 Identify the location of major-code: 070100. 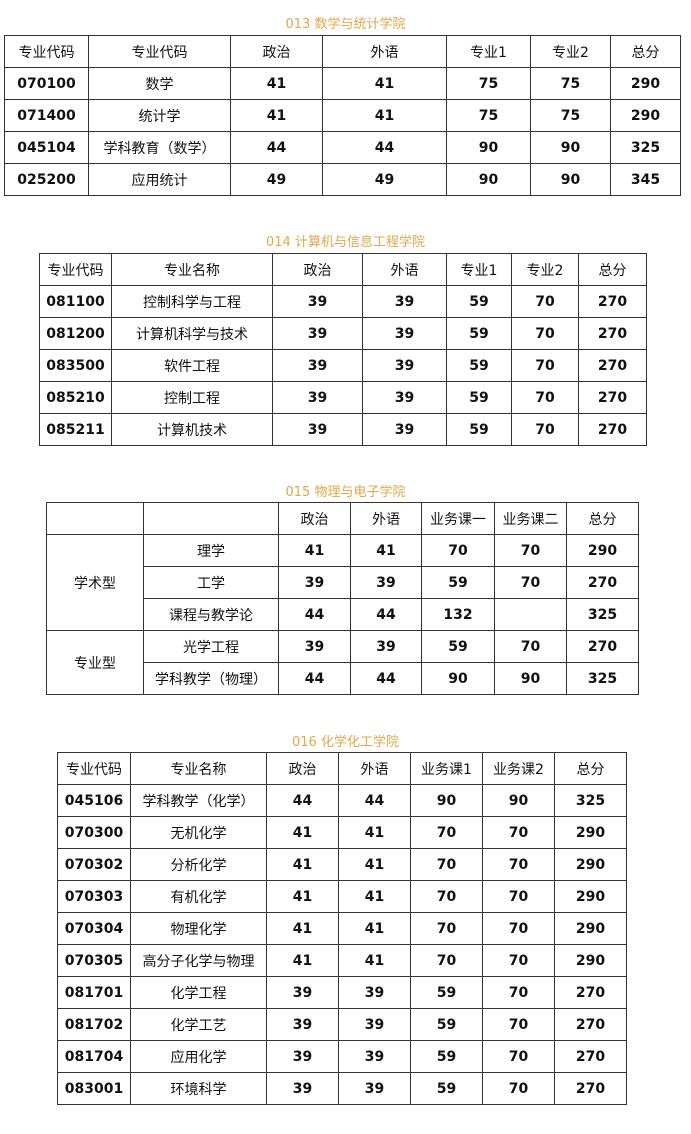
(46, 83).